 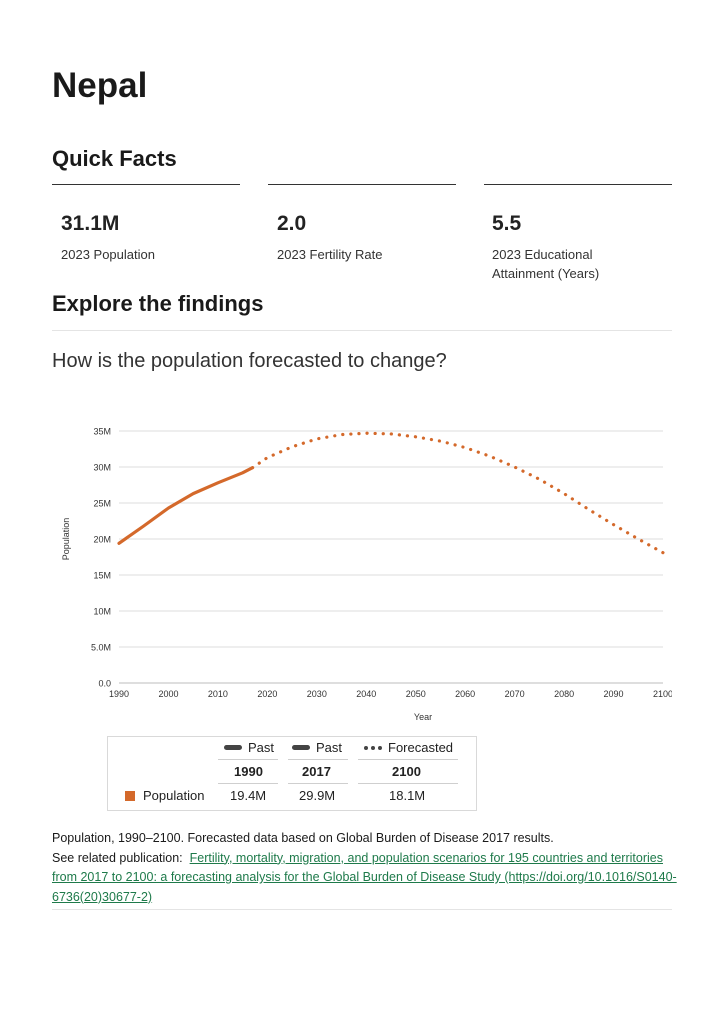 I want to click on fact-value: 31.1M, so click(x=90, y=223).